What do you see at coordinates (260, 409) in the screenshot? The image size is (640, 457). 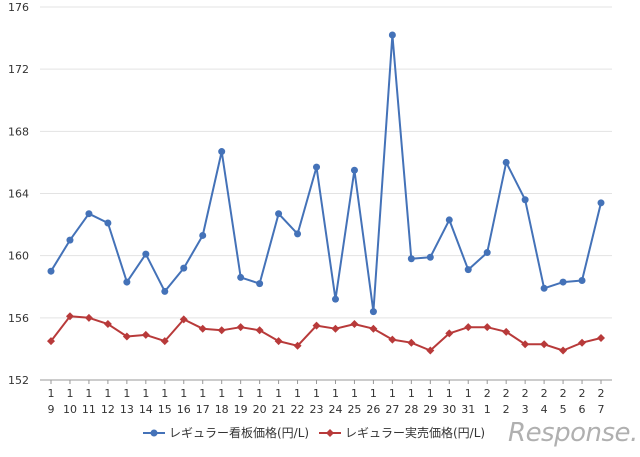 I see `x-tick-label-day: 20` at bounding box center [260, 409].